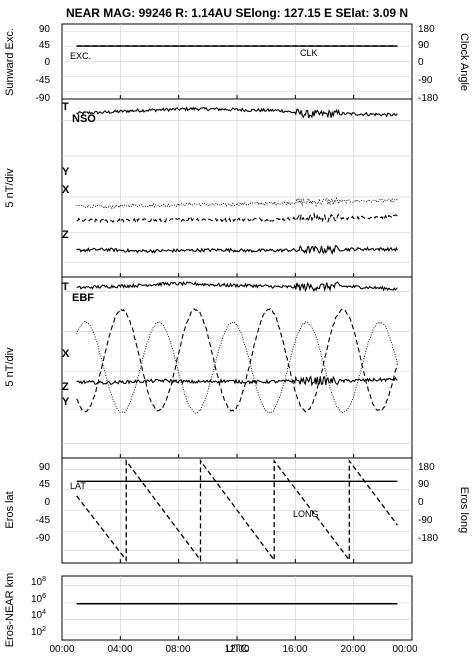  Describe the element at coordinates (424, 45) in the screenshot. I see `p1-right-tick-1: 90` at that location.